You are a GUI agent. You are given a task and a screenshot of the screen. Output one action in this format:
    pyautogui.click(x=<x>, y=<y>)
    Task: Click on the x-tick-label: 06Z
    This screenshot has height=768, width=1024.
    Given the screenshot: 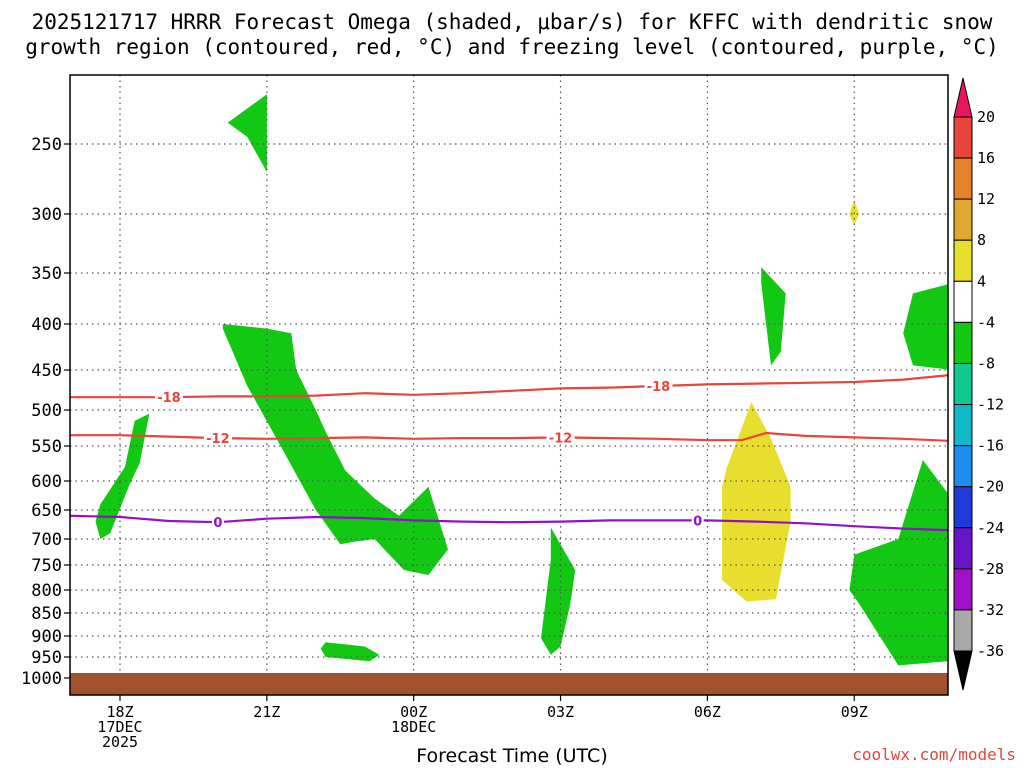 What is the action you would take?
    pyautogui.click(x=707, y=712)
    